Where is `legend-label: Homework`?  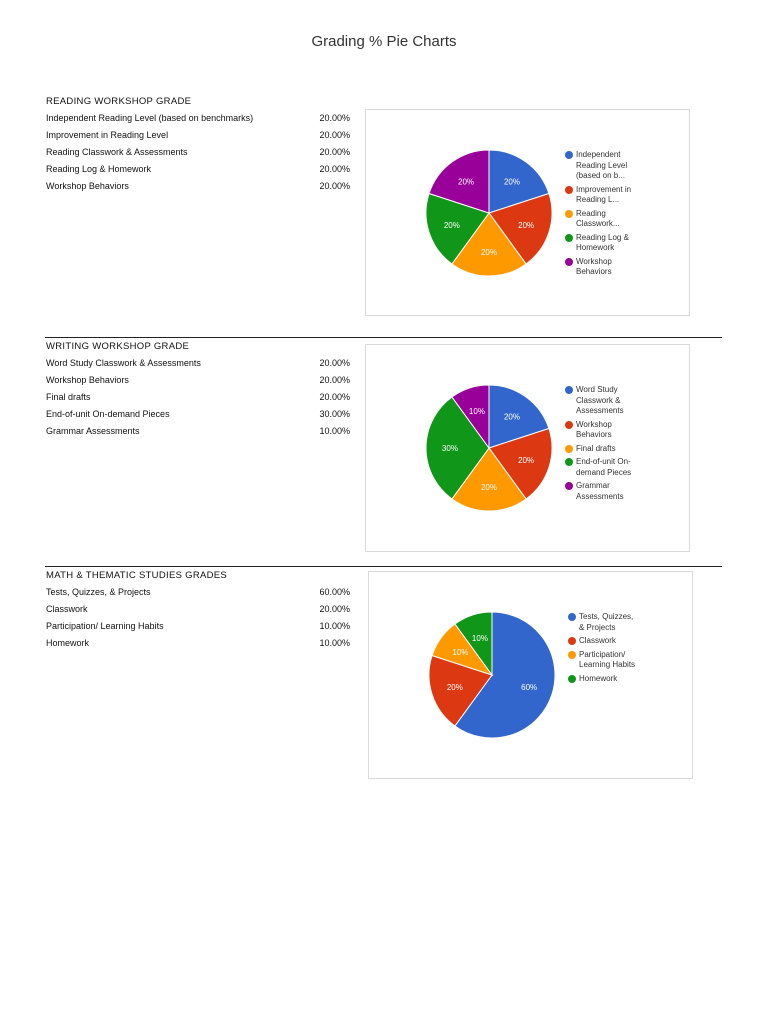 legend-label: Homework is located at coordinates (598, 678).